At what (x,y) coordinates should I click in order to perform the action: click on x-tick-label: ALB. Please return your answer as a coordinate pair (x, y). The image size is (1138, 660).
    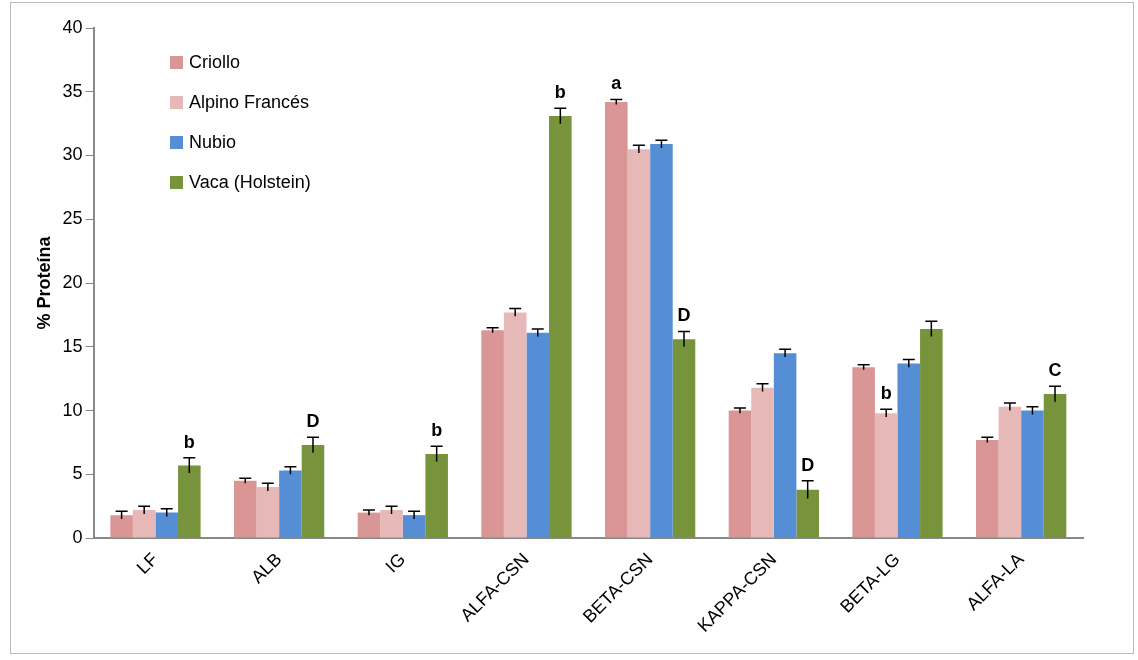
    Looking at the image, I should click on (266, 568).